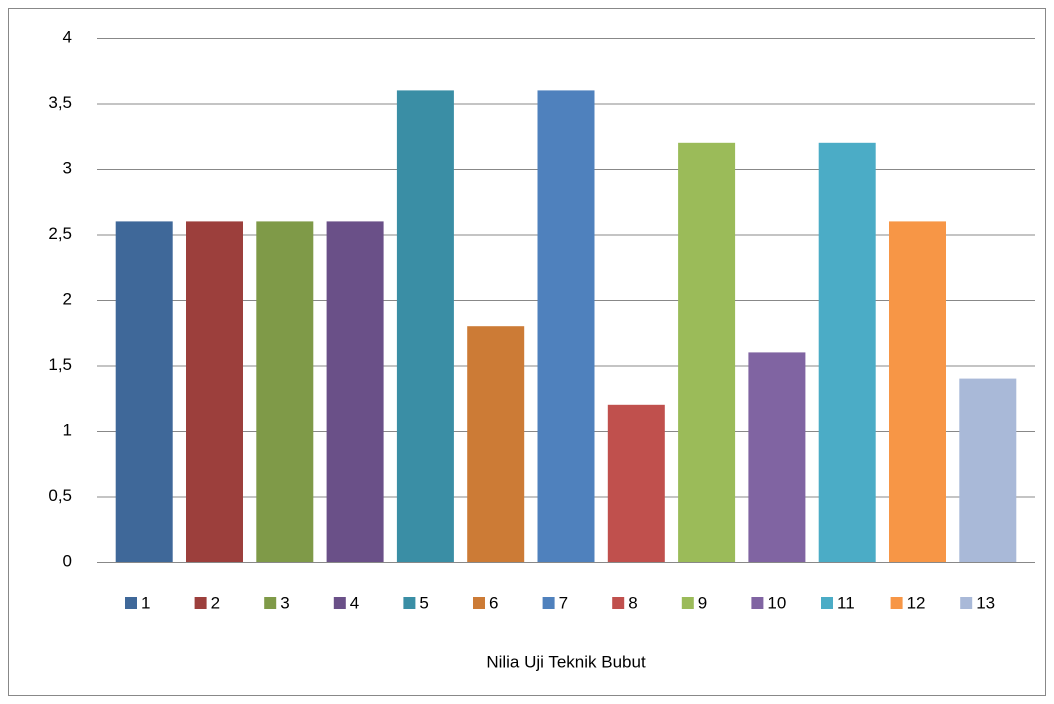  I want to click on x-axis-category: Nilia Uji Teknik Bubut, so click(566, 661).